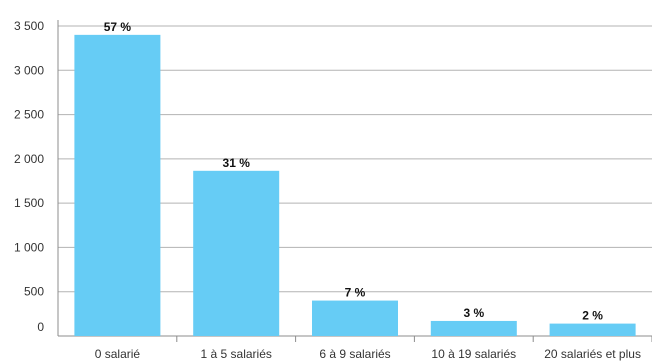  I want to click on data-label: 57 %, so click(118, 27).